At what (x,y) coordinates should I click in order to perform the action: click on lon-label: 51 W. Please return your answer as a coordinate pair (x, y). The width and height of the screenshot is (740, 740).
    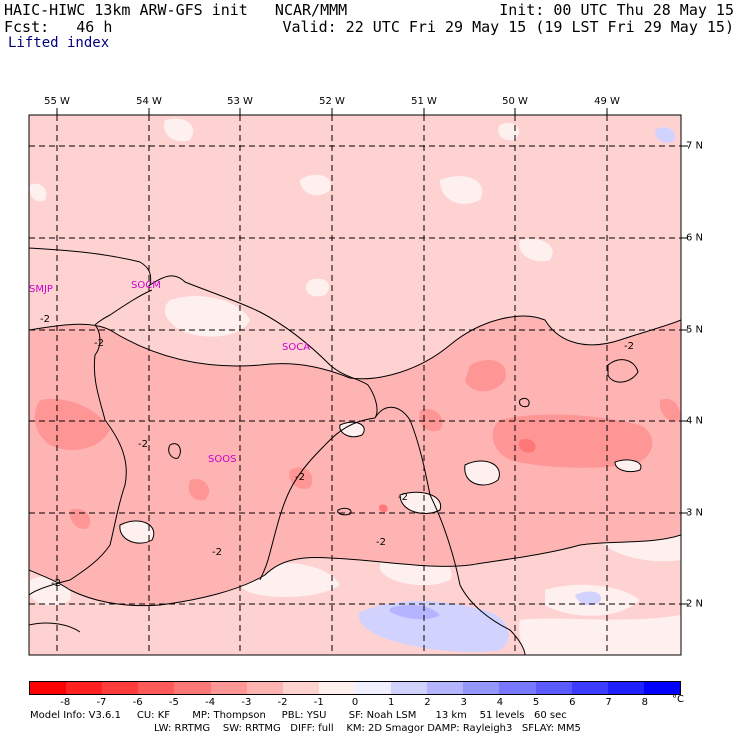
    Looking at the image, I should click on (424, 101).